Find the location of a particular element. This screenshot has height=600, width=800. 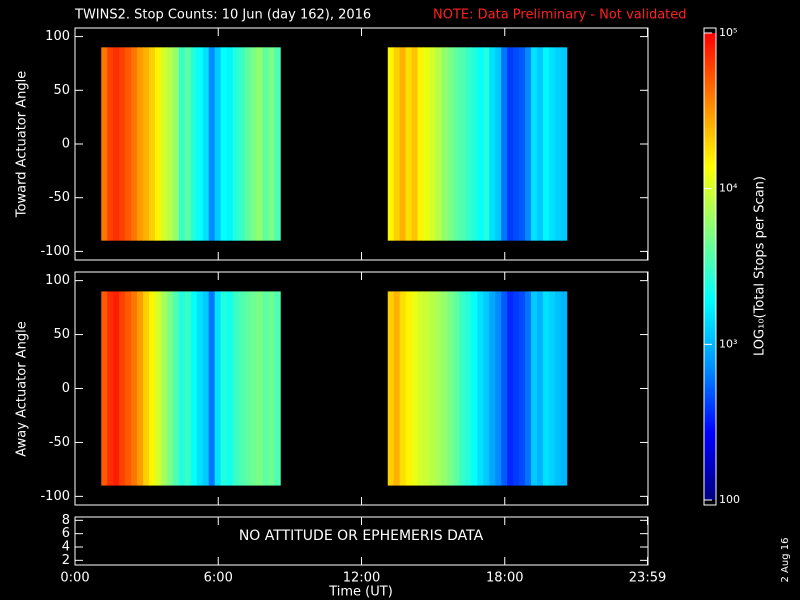

y-tick-label: 6 is located at coordinates (66, 533).